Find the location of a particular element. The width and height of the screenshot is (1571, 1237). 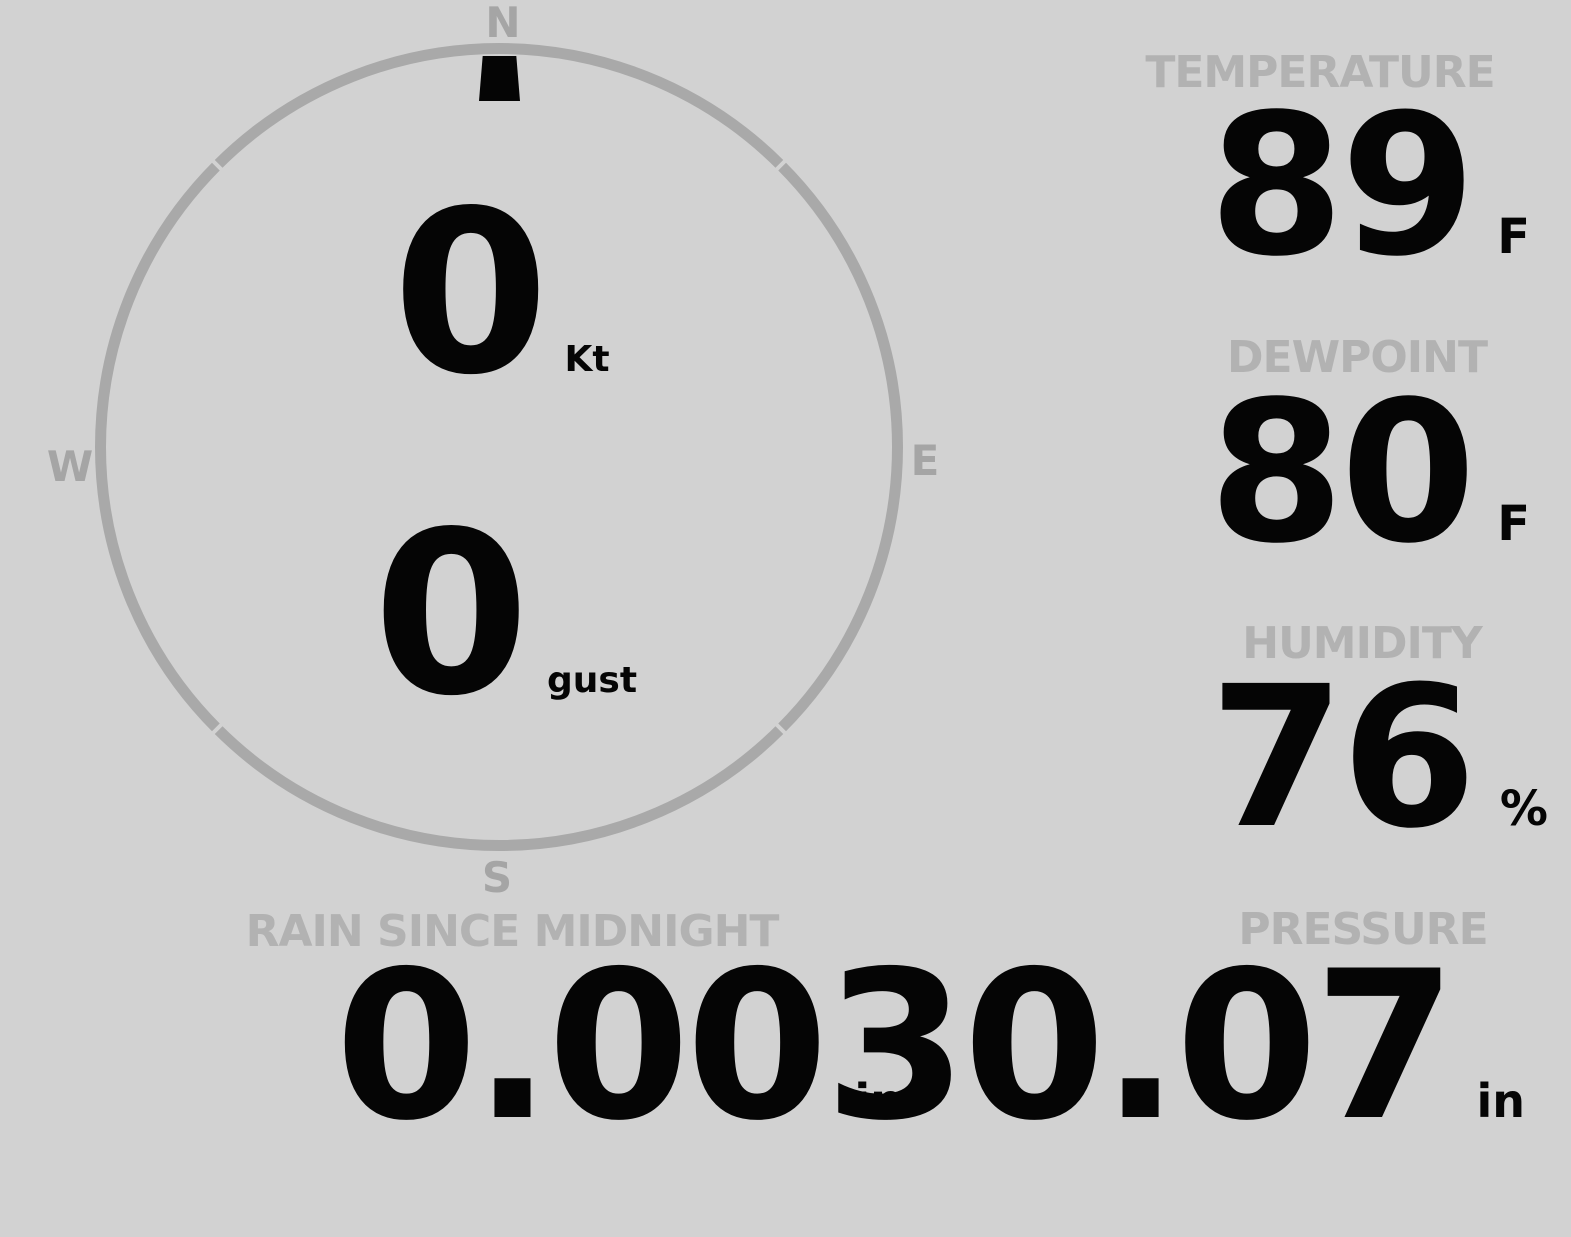

dewpoint-label: DEWPOINT is located at coordinates (1357, 357).